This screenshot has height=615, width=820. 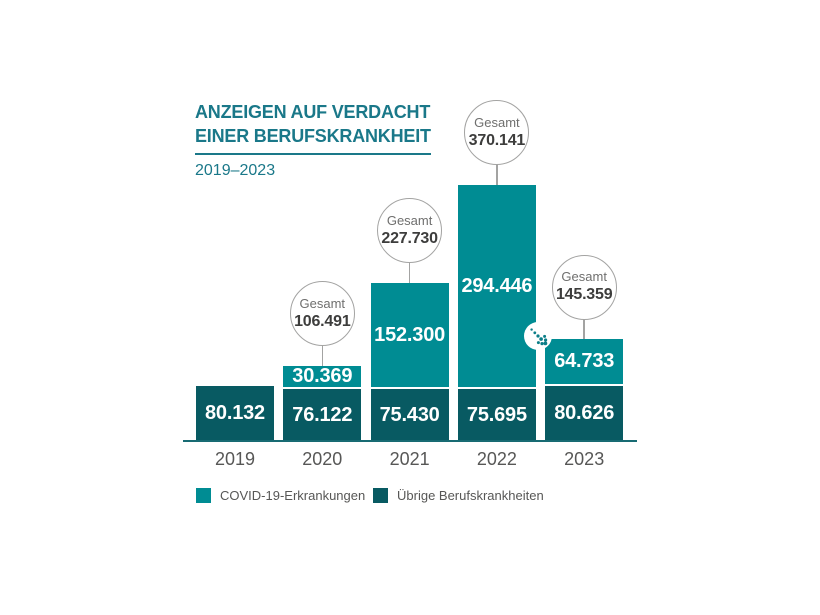 What do you see at coordinates (235, 170) in the screenshot?
I see `chart-subtitle: 2019–2023` at bounding box center [235, 170].